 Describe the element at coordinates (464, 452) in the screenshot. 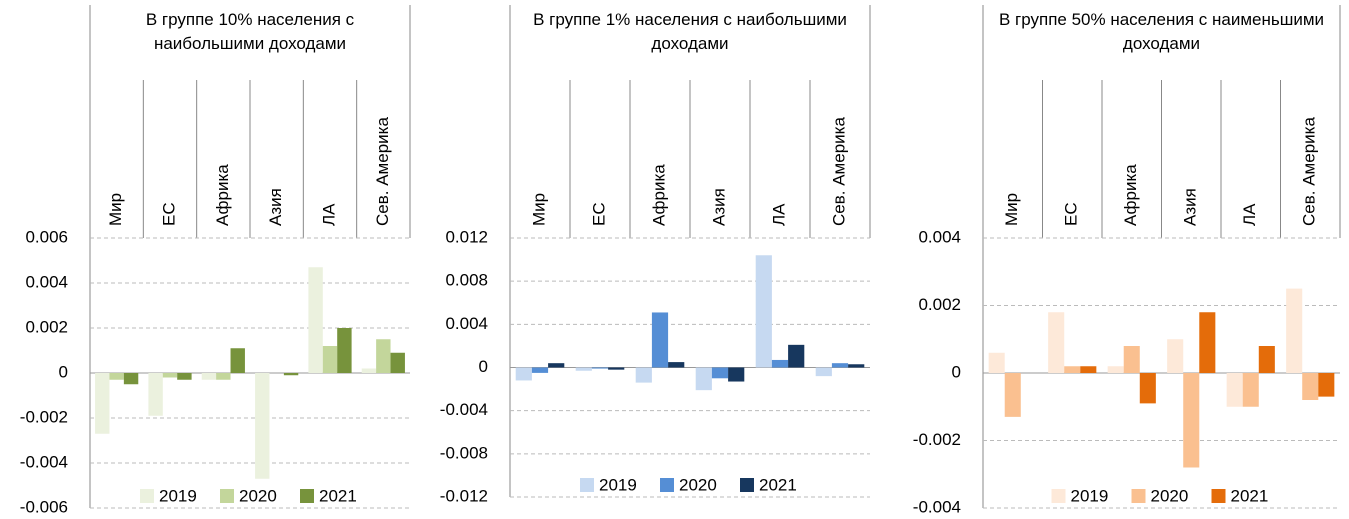

I see `y-tick-label: -0.008` at that location.